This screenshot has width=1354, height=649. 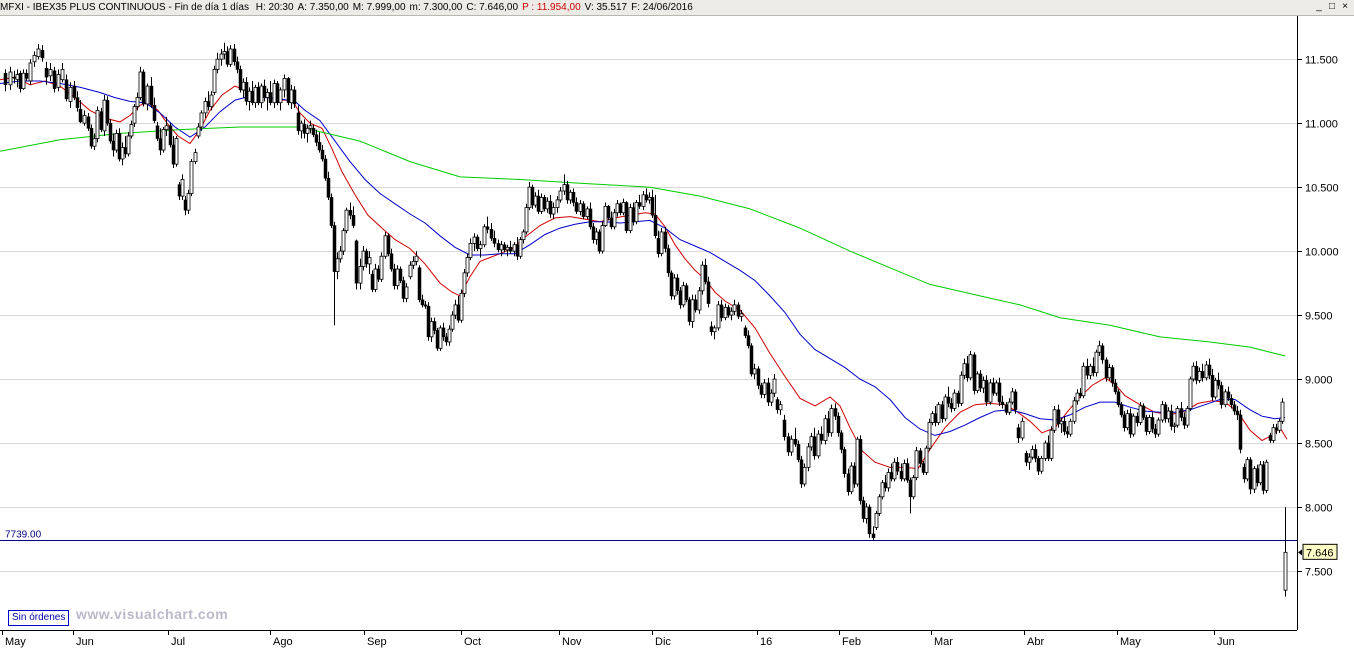 I want to click on no-orders-button: Sin órdenes, so click(x=39, y=618).